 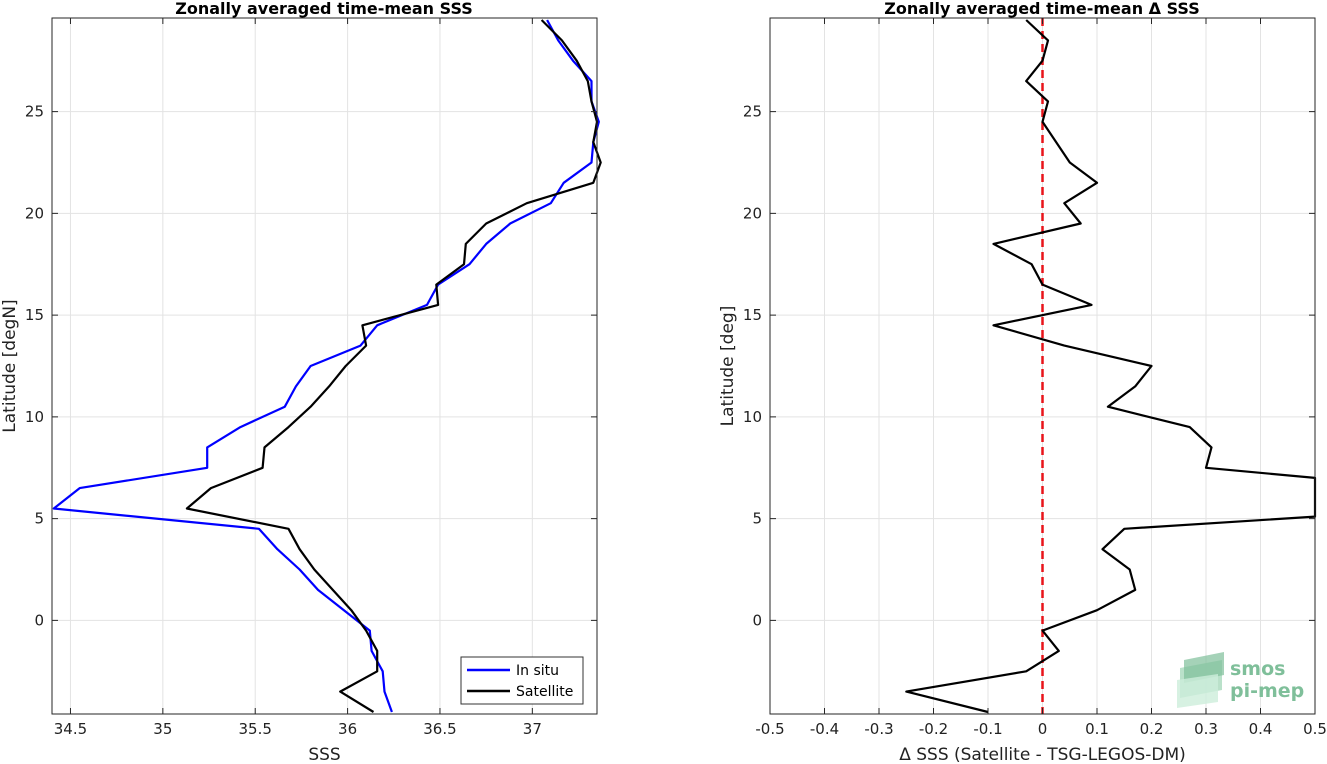 I want to click on y-axis-label: Latitude [degN], so click(x=10, y=365).